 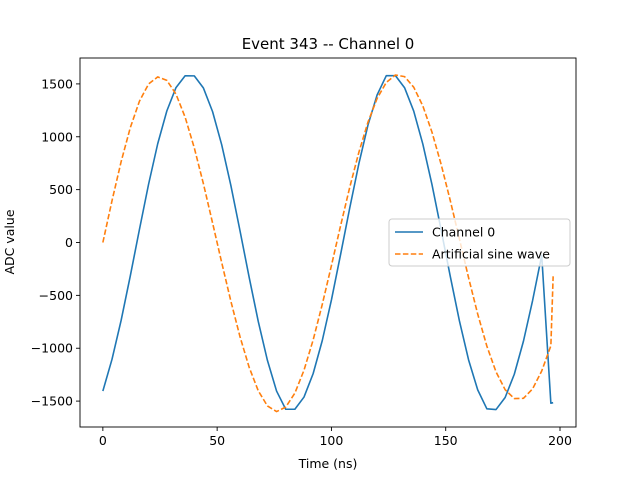 I want to click on x-tick-label: 0, so click(x=103, y=440).